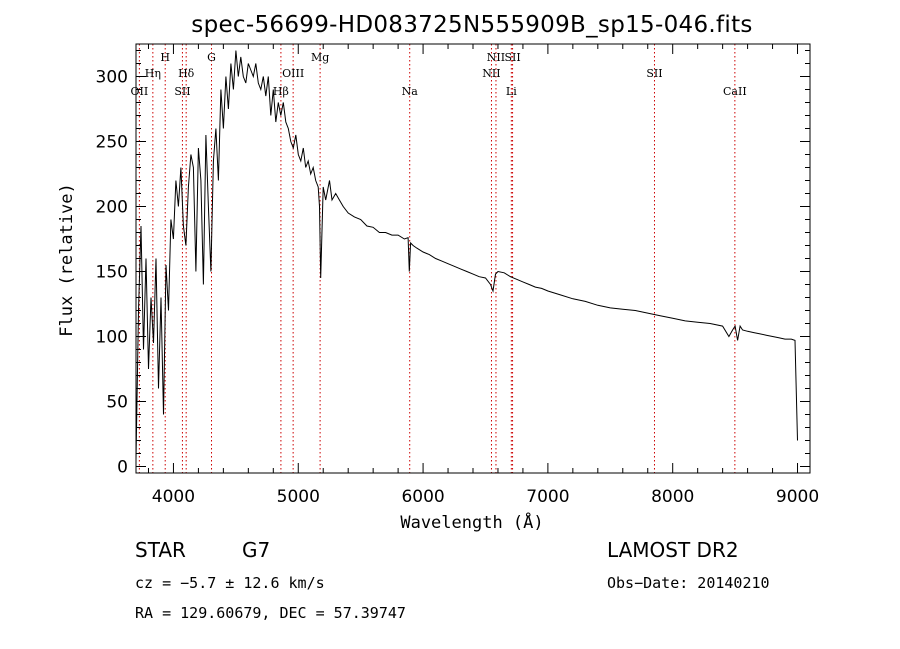  I want to click on spectral-line-label: G, so click(211, 57).